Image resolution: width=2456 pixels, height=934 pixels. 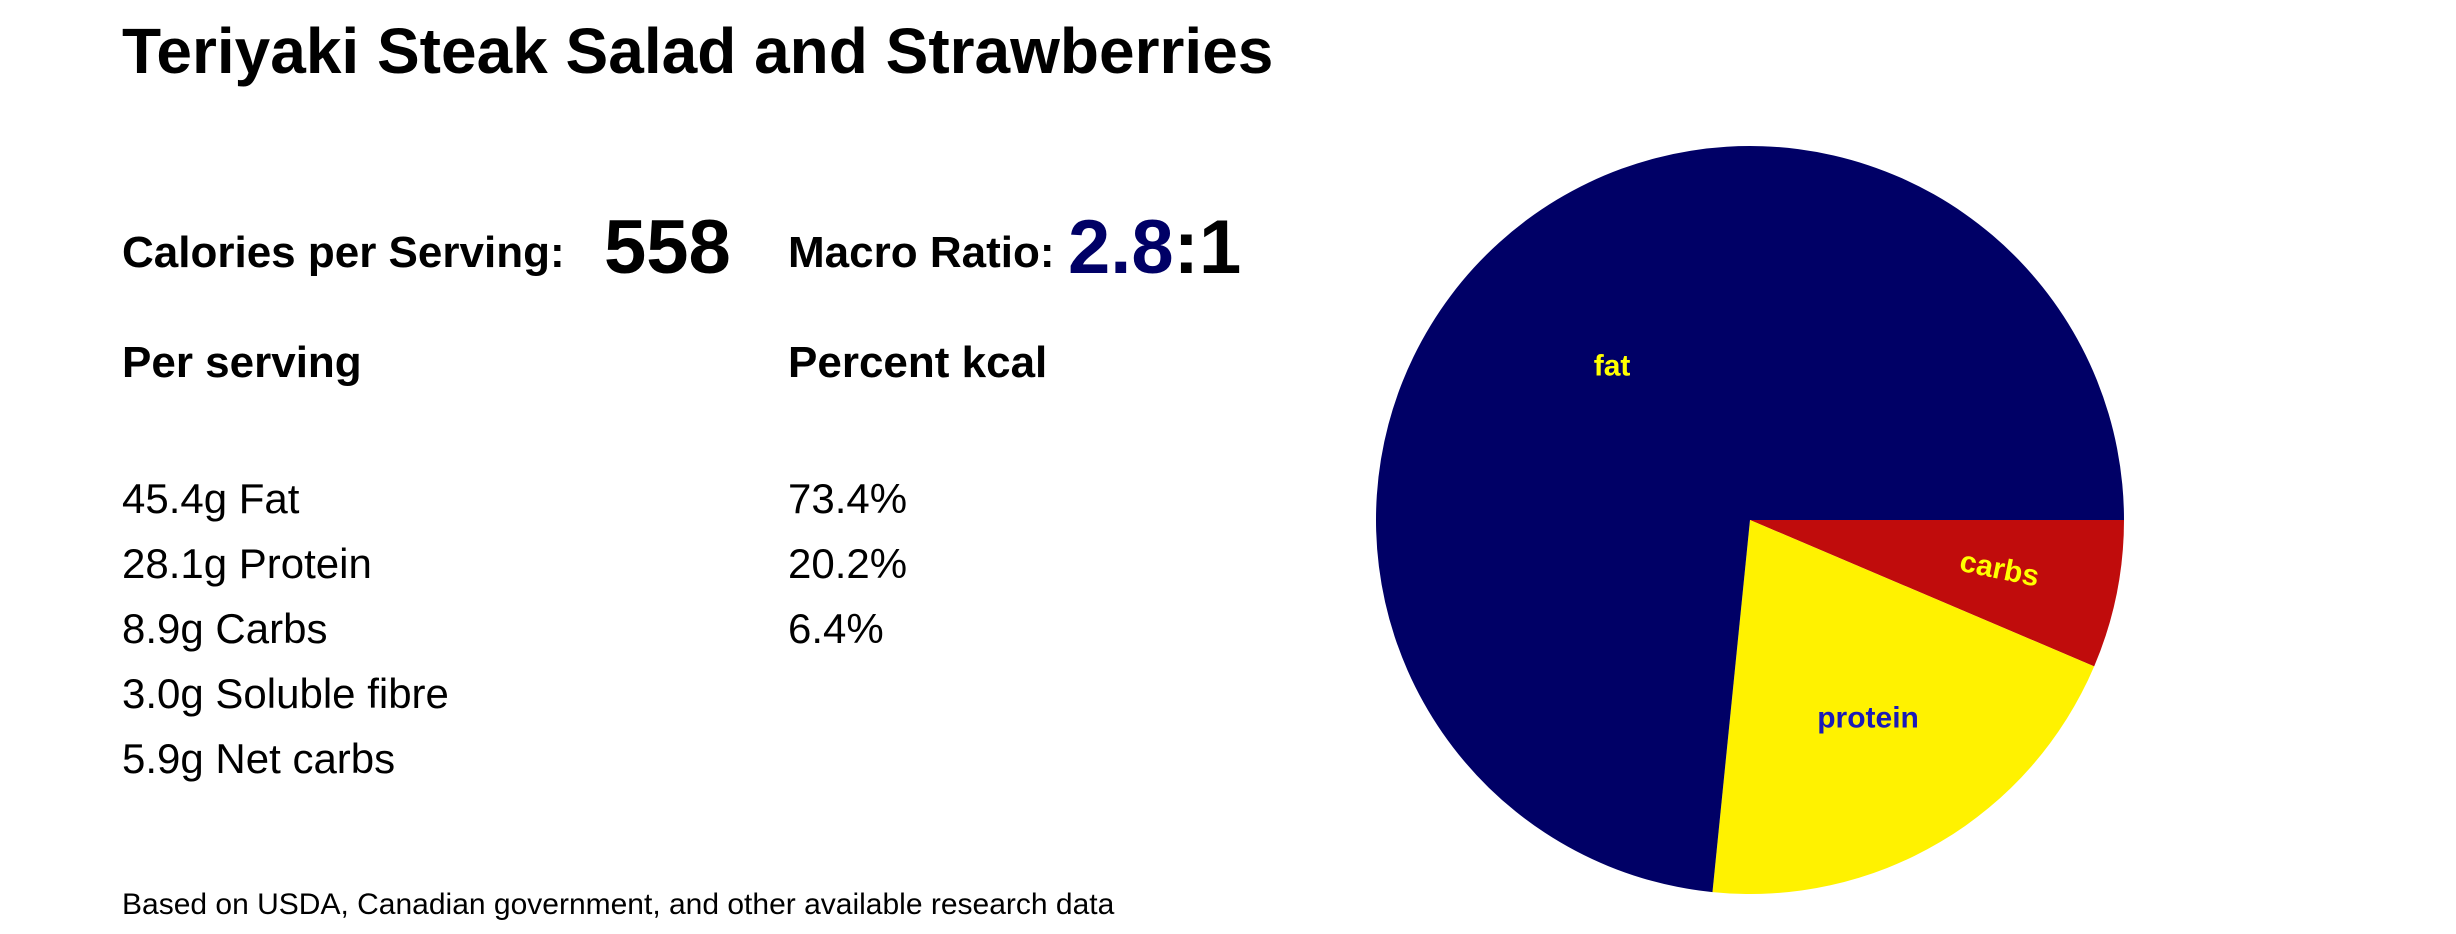 What do you see at coordinates (1207, 247) in the screenshot?
I see `macro-ratio-separator: :1` at bounding box center [1207, 247].